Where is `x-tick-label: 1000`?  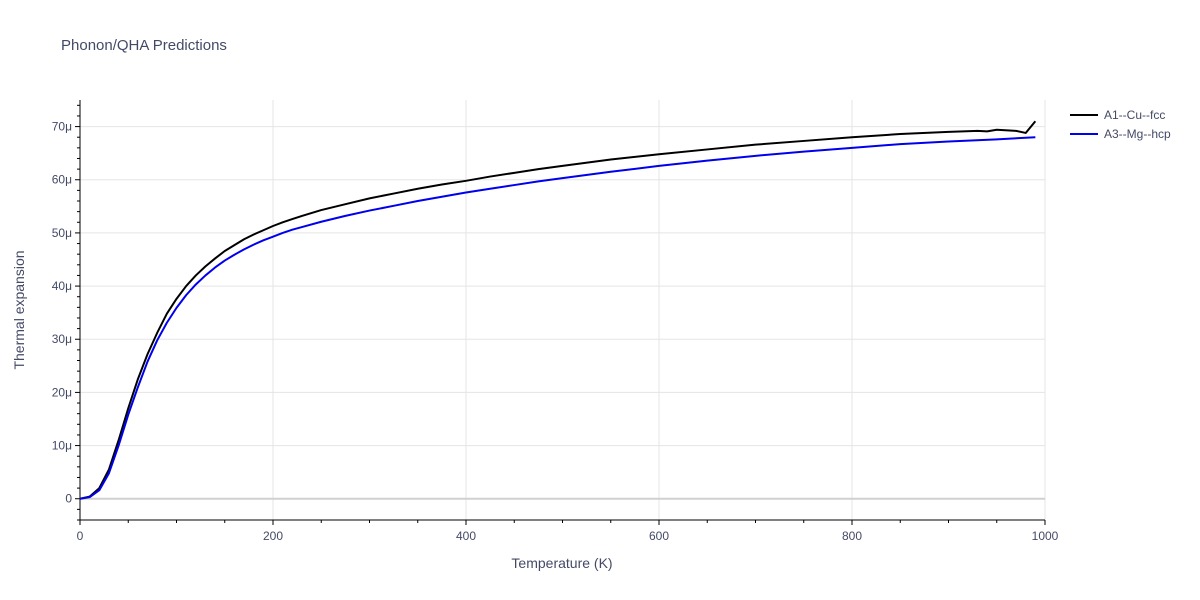
x-tick-label: 1000 is located at coordinates (1045, 536).